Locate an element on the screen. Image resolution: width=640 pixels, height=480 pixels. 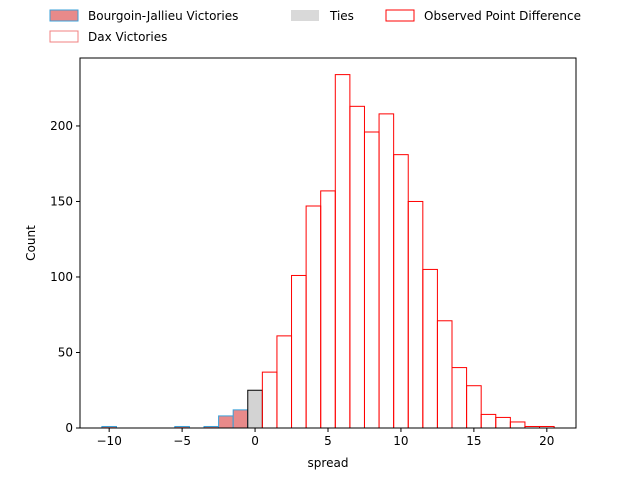
y-axis-label: Count is located at coordinates (31, 243).